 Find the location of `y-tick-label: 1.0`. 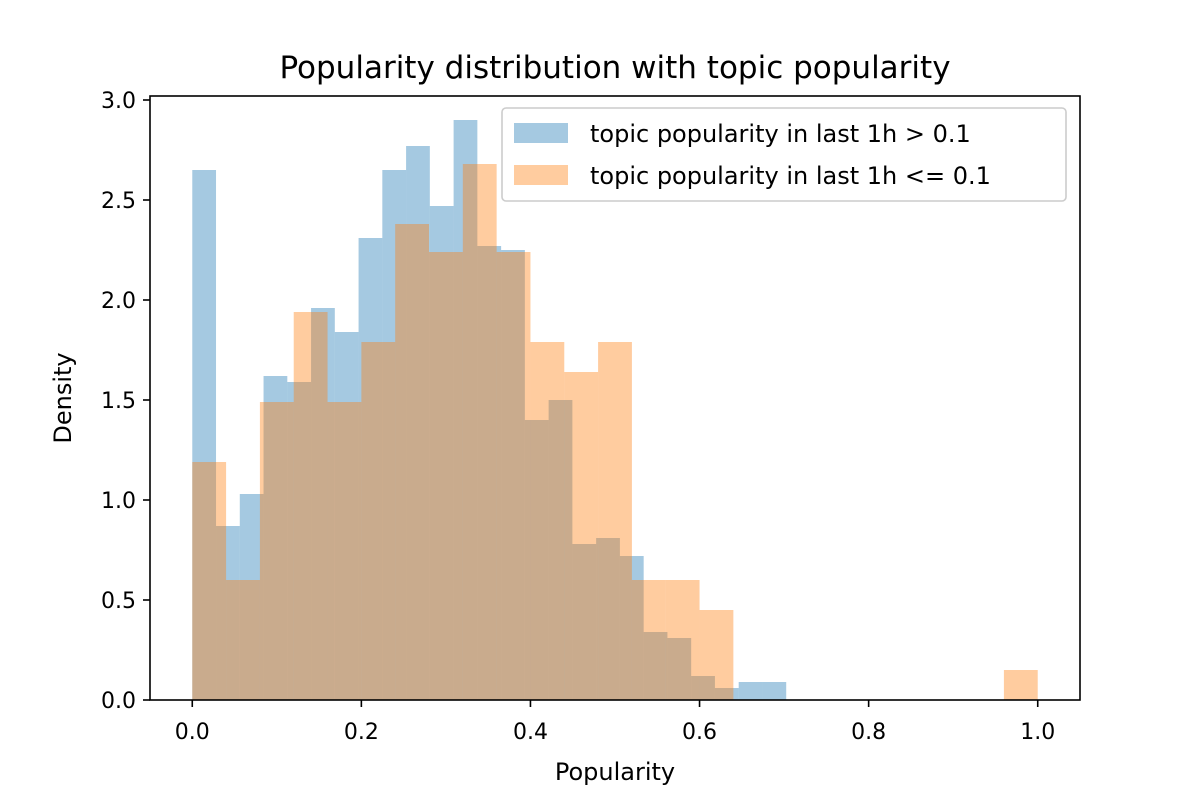

y-tick-label: 1.0 is located at coordinates (118, 501).